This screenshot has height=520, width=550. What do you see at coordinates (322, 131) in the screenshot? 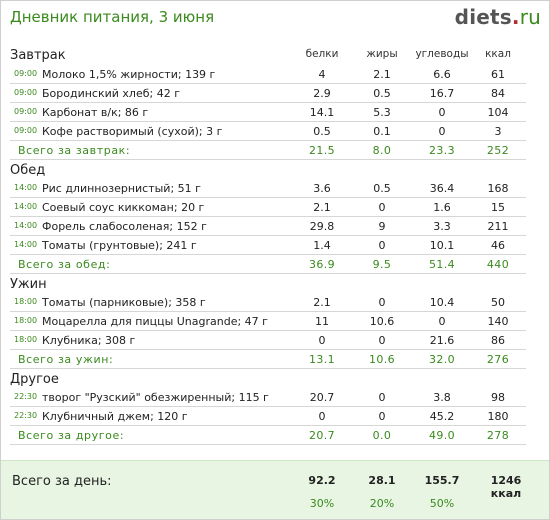
I see `protein-value: 0.5` at bounding box center [322, 131].